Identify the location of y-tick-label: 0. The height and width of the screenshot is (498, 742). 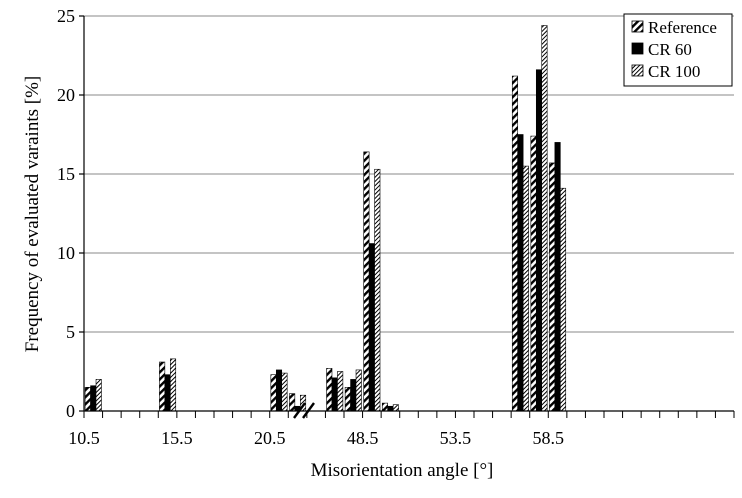
(70, 411).